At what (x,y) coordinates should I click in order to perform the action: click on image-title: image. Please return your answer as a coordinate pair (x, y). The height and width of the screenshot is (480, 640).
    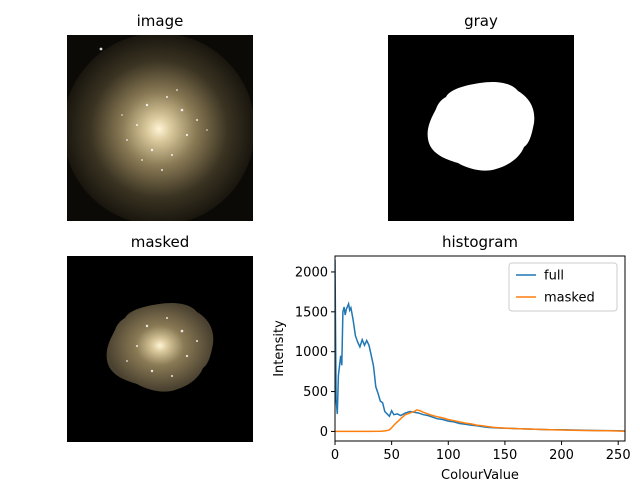
    Looking at the image, I should click on (160, 21).